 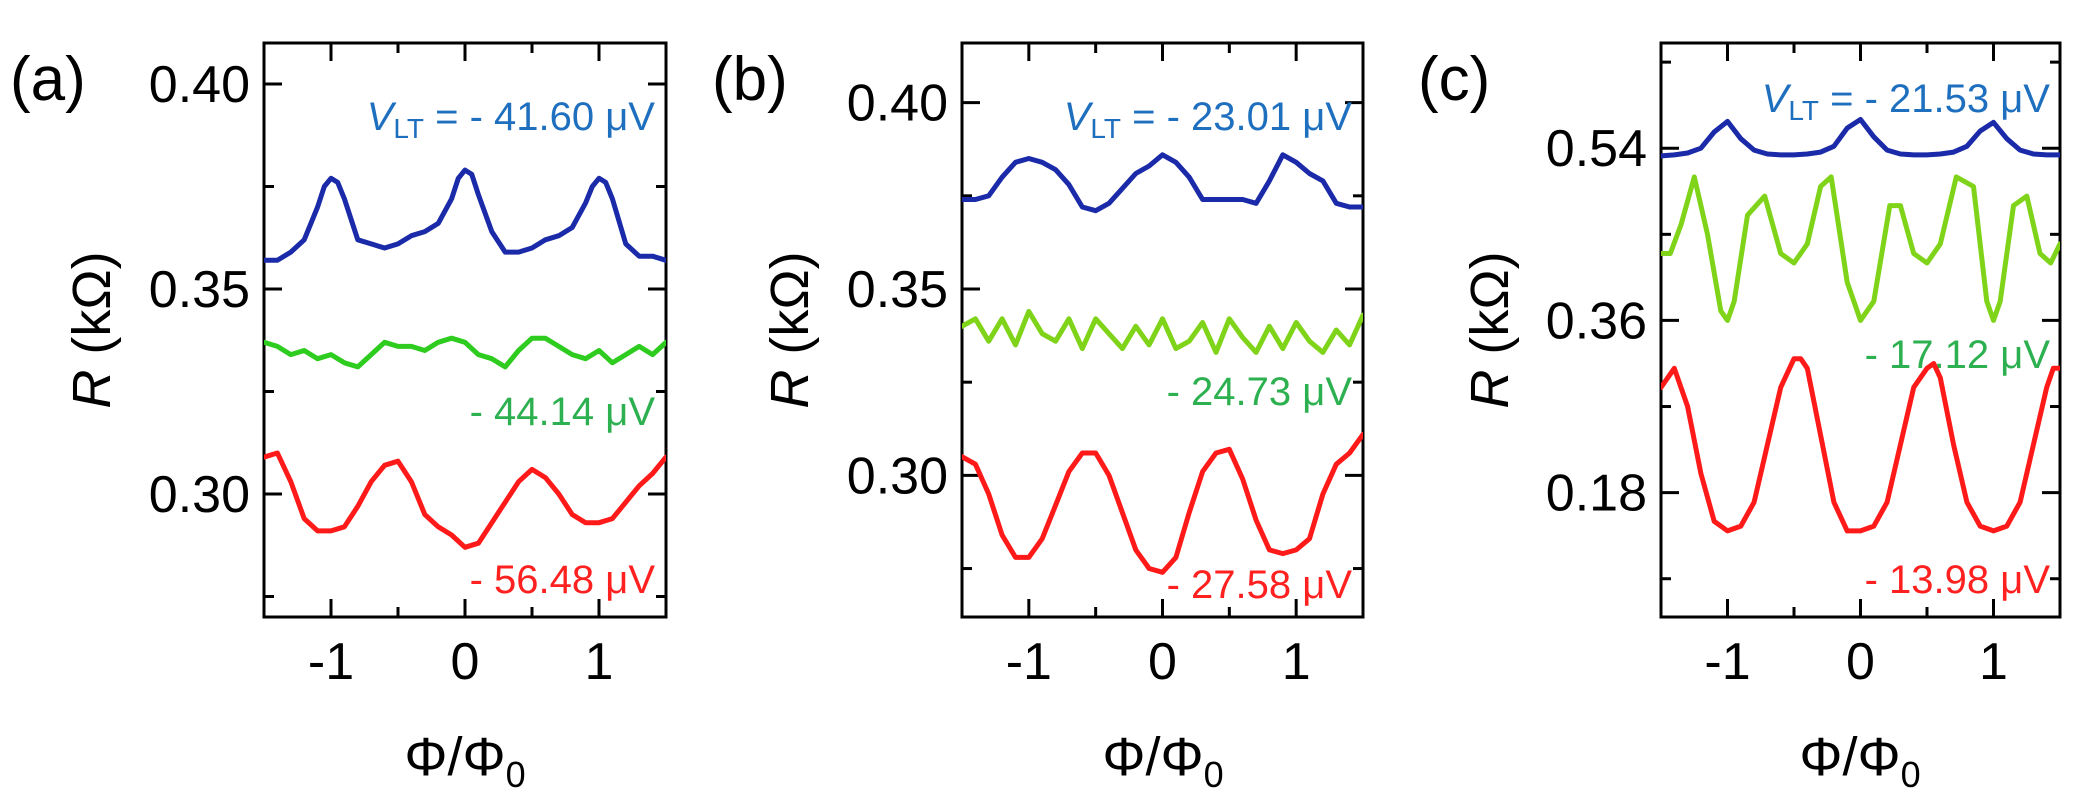 What do you see at coordinates (750, 79) in the screenshot?
I see `panel-label: (b)` at bounding box center [750, 79].